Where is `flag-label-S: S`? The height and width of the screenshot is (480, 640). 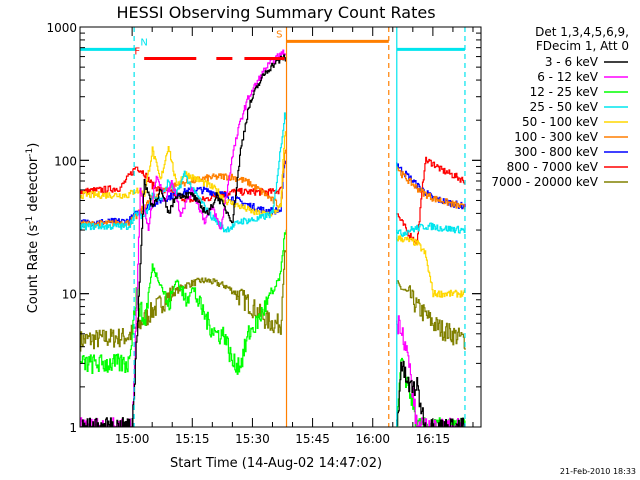 flag-label-S: S is located at coordinates (279, 34).